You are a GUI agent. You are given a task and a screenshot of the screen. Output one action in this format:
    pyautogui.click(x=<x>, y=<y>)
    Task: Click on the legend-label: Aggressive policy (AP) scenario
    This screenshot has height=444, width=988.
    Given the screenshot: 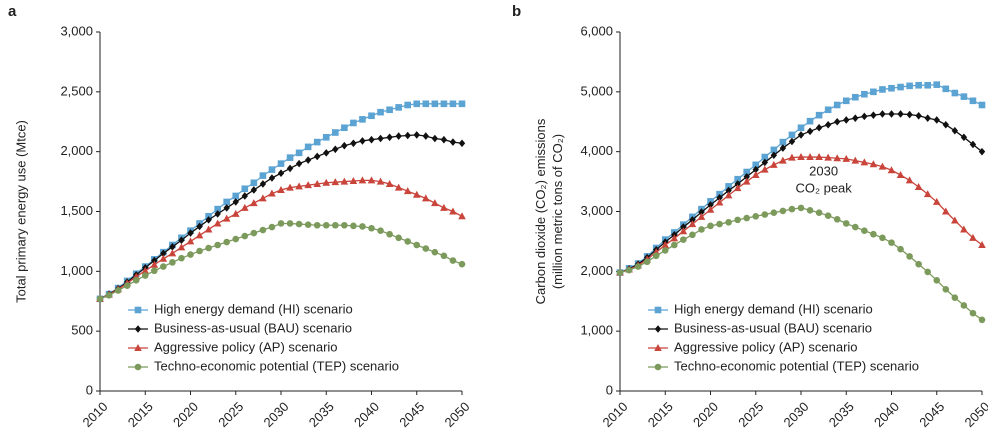 What is the action you would take?
    pyautogui.click(x=246, y=346)
    